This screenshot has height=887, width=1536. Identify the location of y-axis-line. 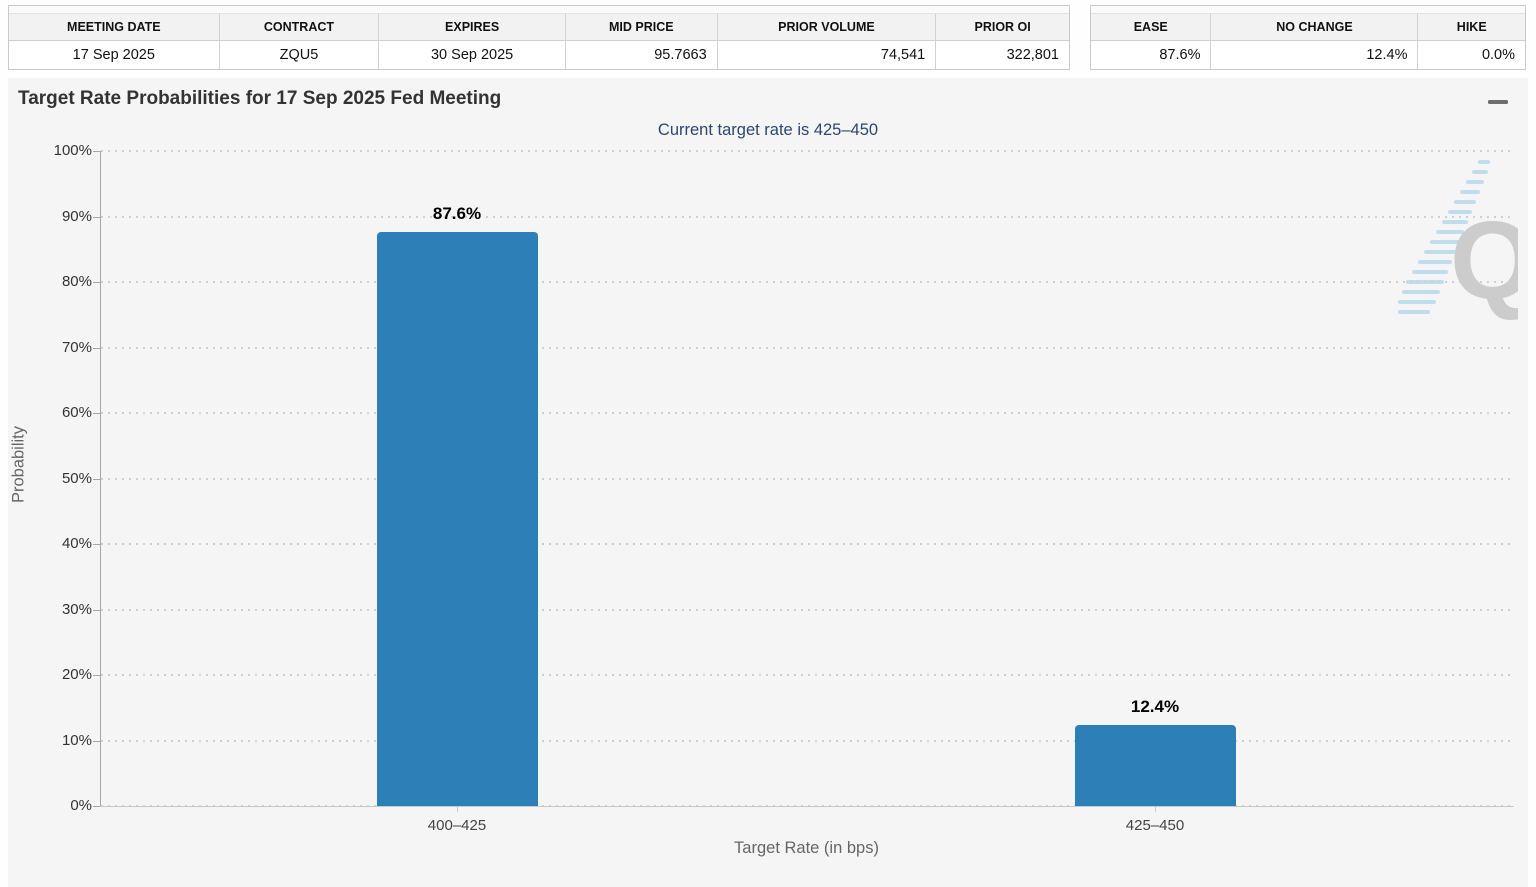
(100, 478).